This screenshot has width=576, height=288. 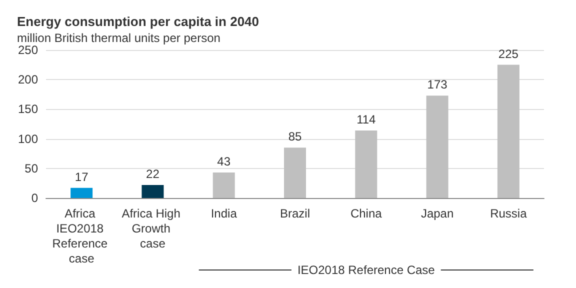 I want to click on data-label: 22, so click(x=153, y=173).